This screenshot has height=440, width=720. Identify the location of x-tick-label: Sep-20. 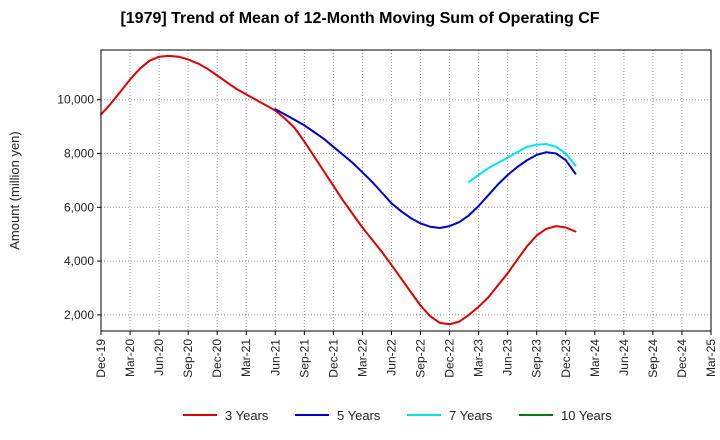
(188, 358).